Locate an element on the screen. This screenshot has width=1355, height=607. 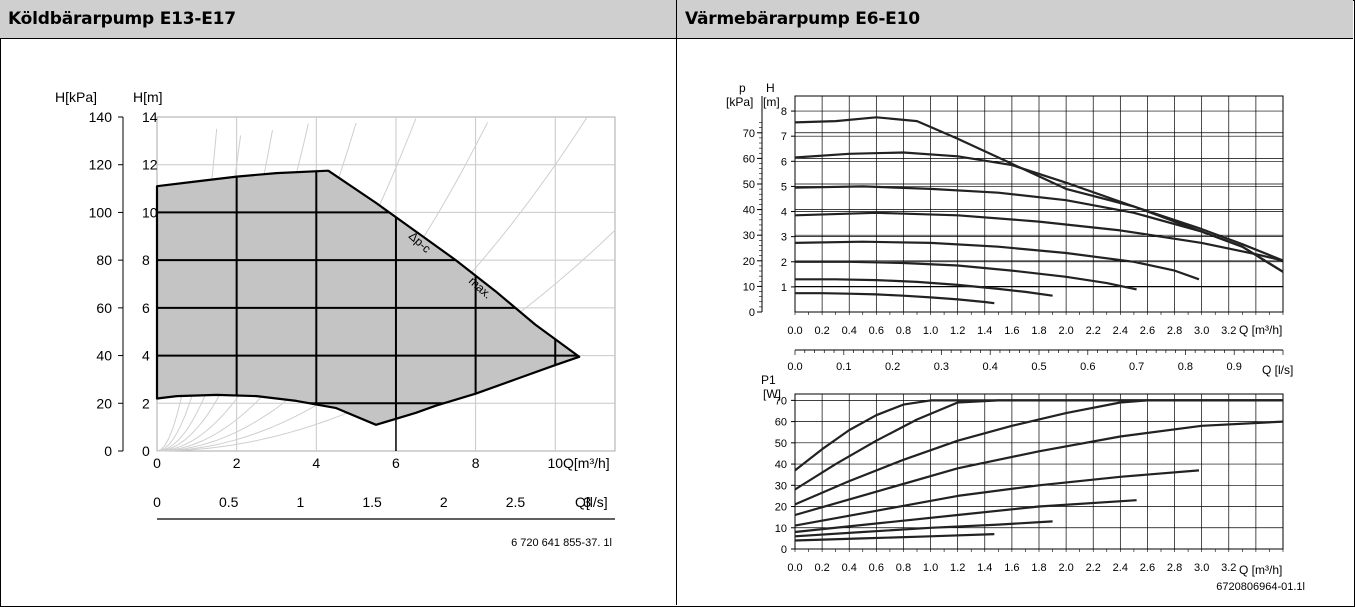
y-axis-h-label: H is located at coordinates (770, 88).